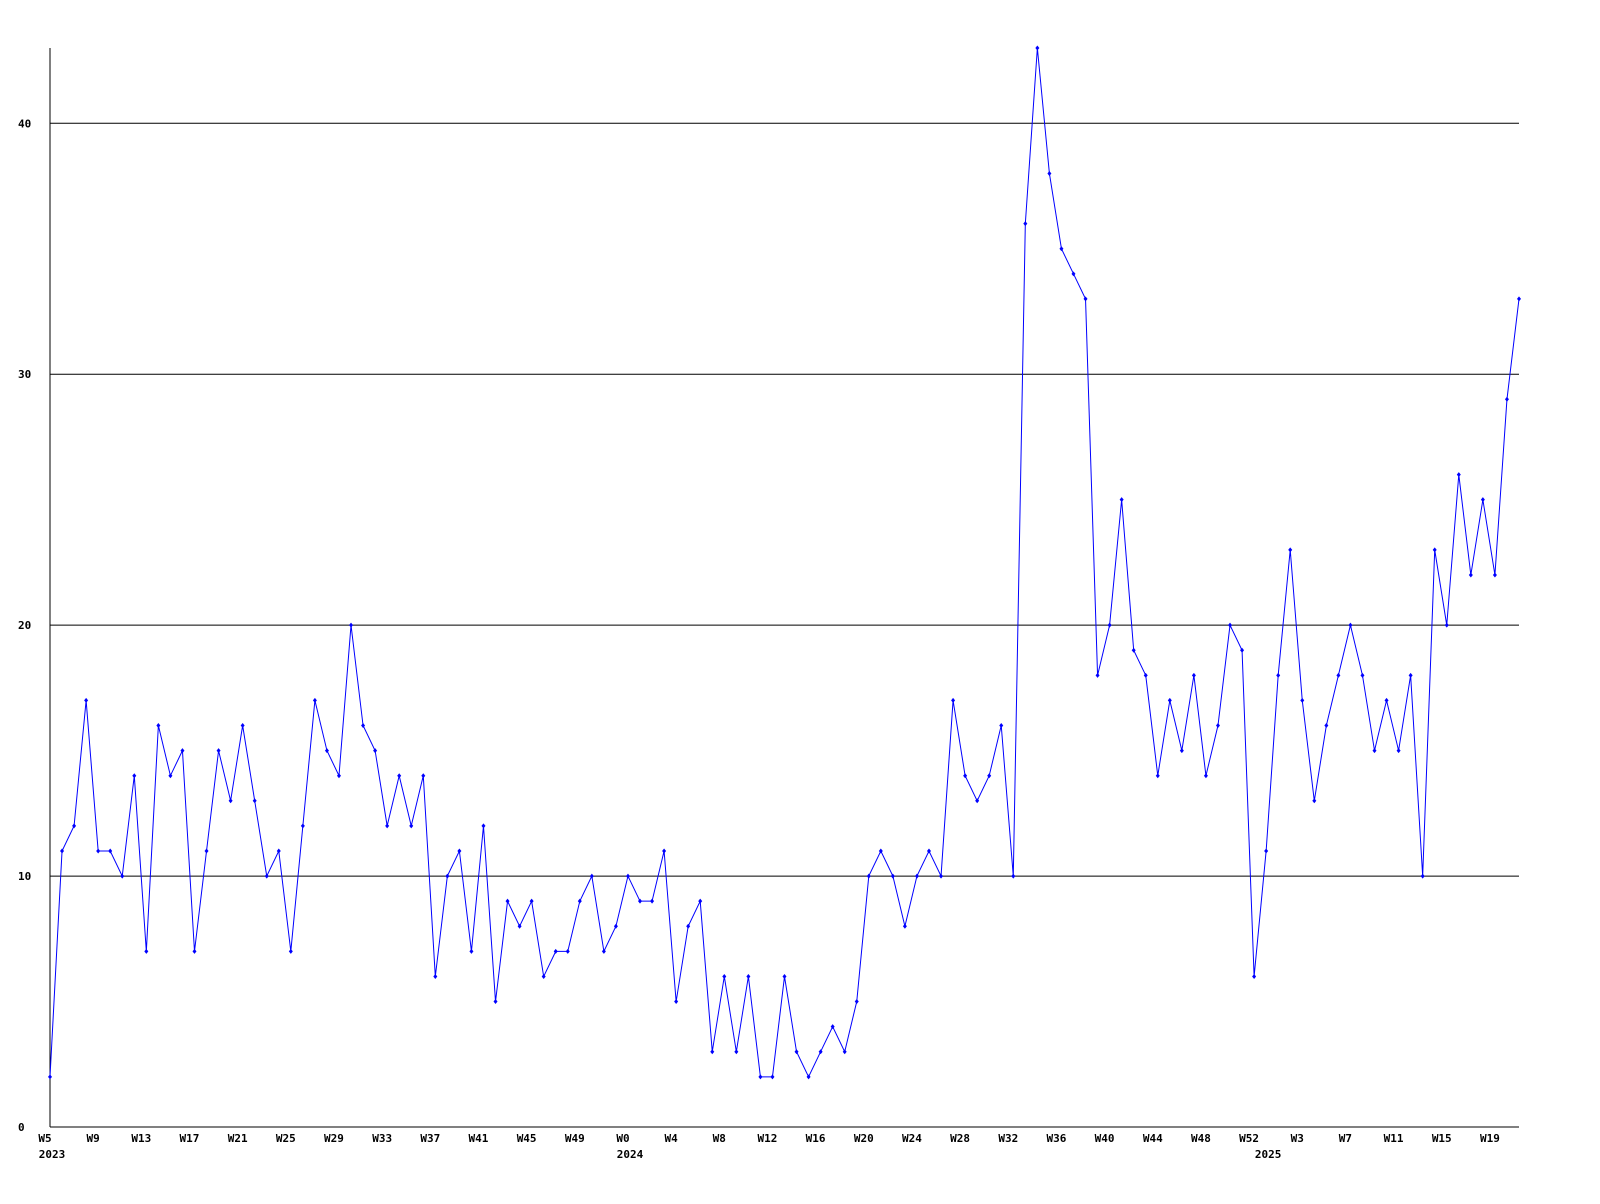 This screenshot has width=1600, height=1204. Describe the element at coordinates (430, 1138) in the screenshot. I see `x-tick-label: W37` at that location.